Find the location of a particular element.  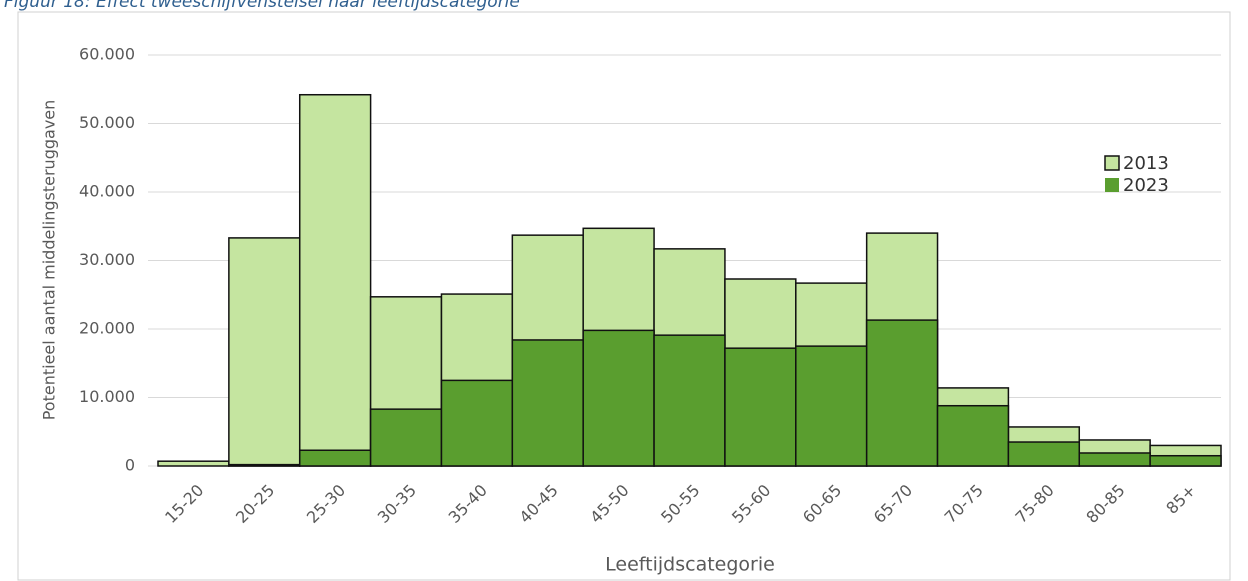

y-tick-label: 60.000 is located at coordinates (107, 54).